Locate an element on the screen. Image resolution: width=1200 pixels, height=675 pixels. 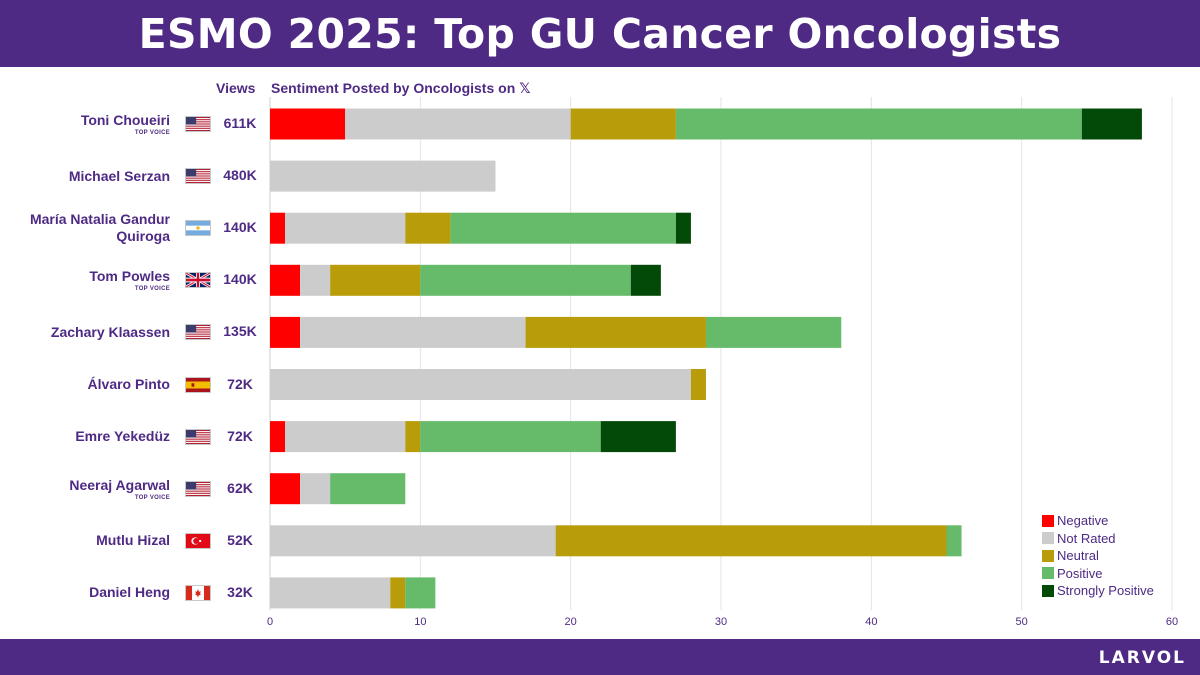
x-tick-label: 20 is located at coordinates (571, 622).